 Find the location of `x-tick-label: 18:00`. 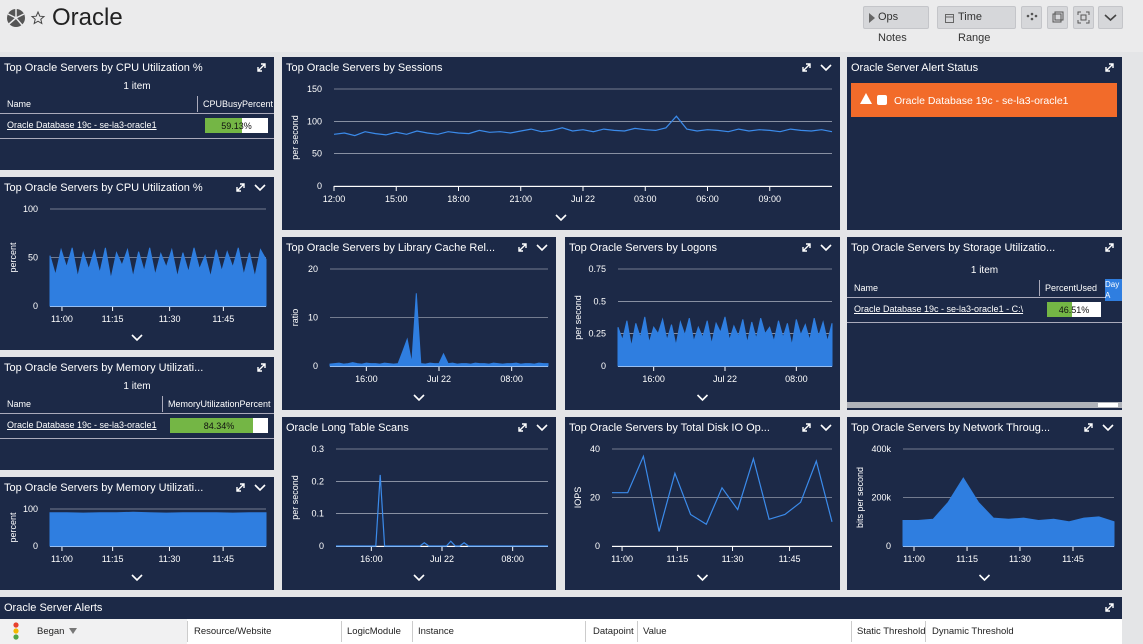

x-tick-label: 18:00 is located at coordinates (458, 199).